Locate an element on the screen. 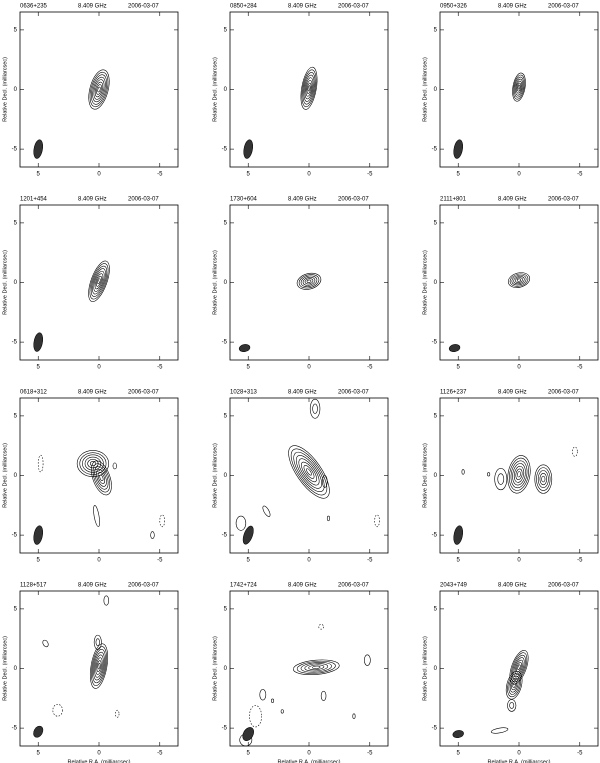 The height and width of the screenshot is (763, 600). panel-title: 2111+801 is located at coordinates (453, 200).